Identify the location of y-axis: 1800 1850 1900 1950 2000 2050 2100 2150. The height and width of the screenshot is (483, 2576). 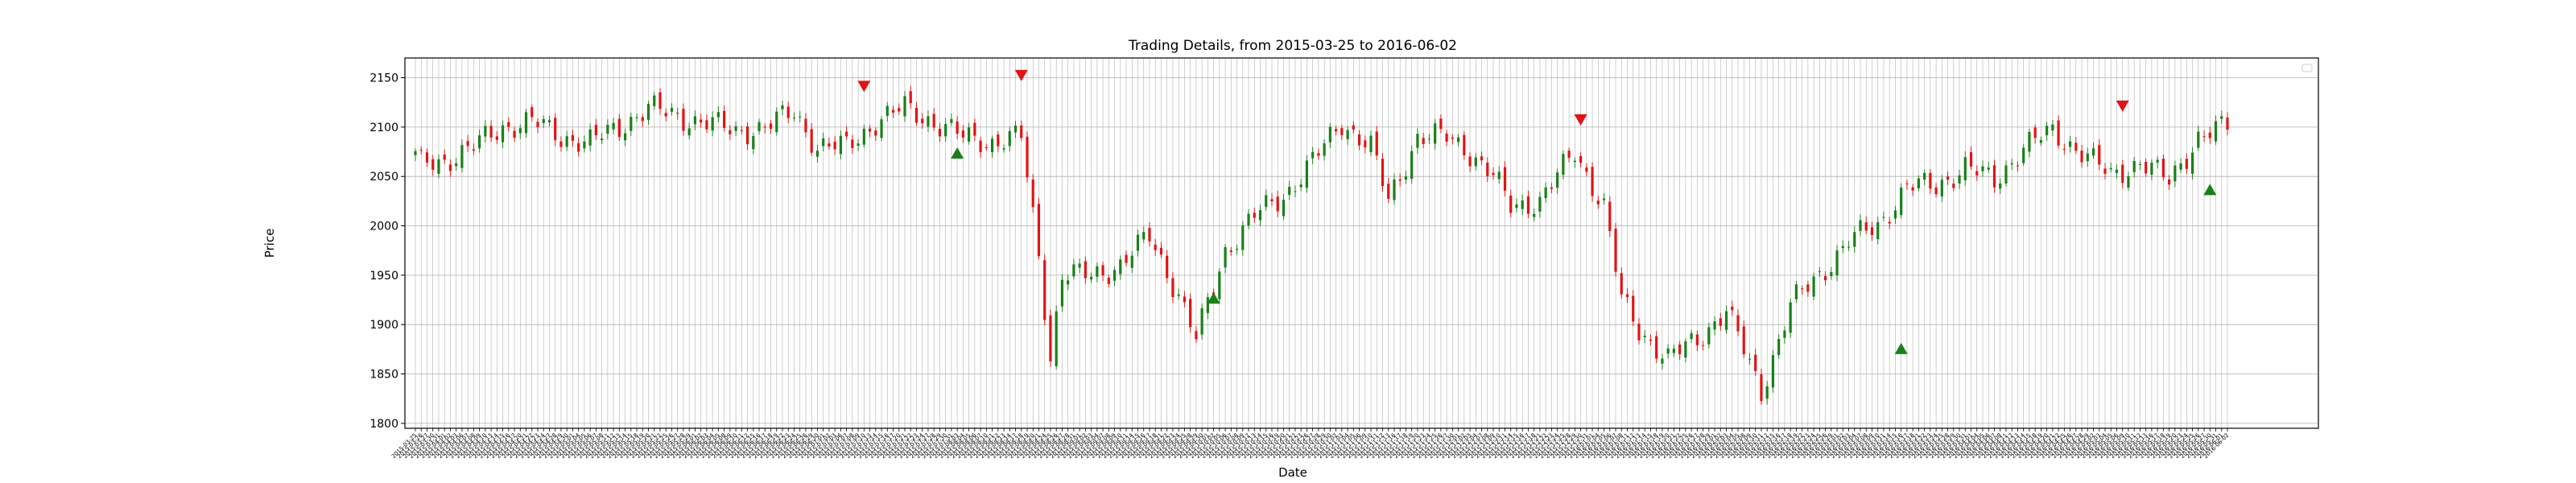
(387, 252).